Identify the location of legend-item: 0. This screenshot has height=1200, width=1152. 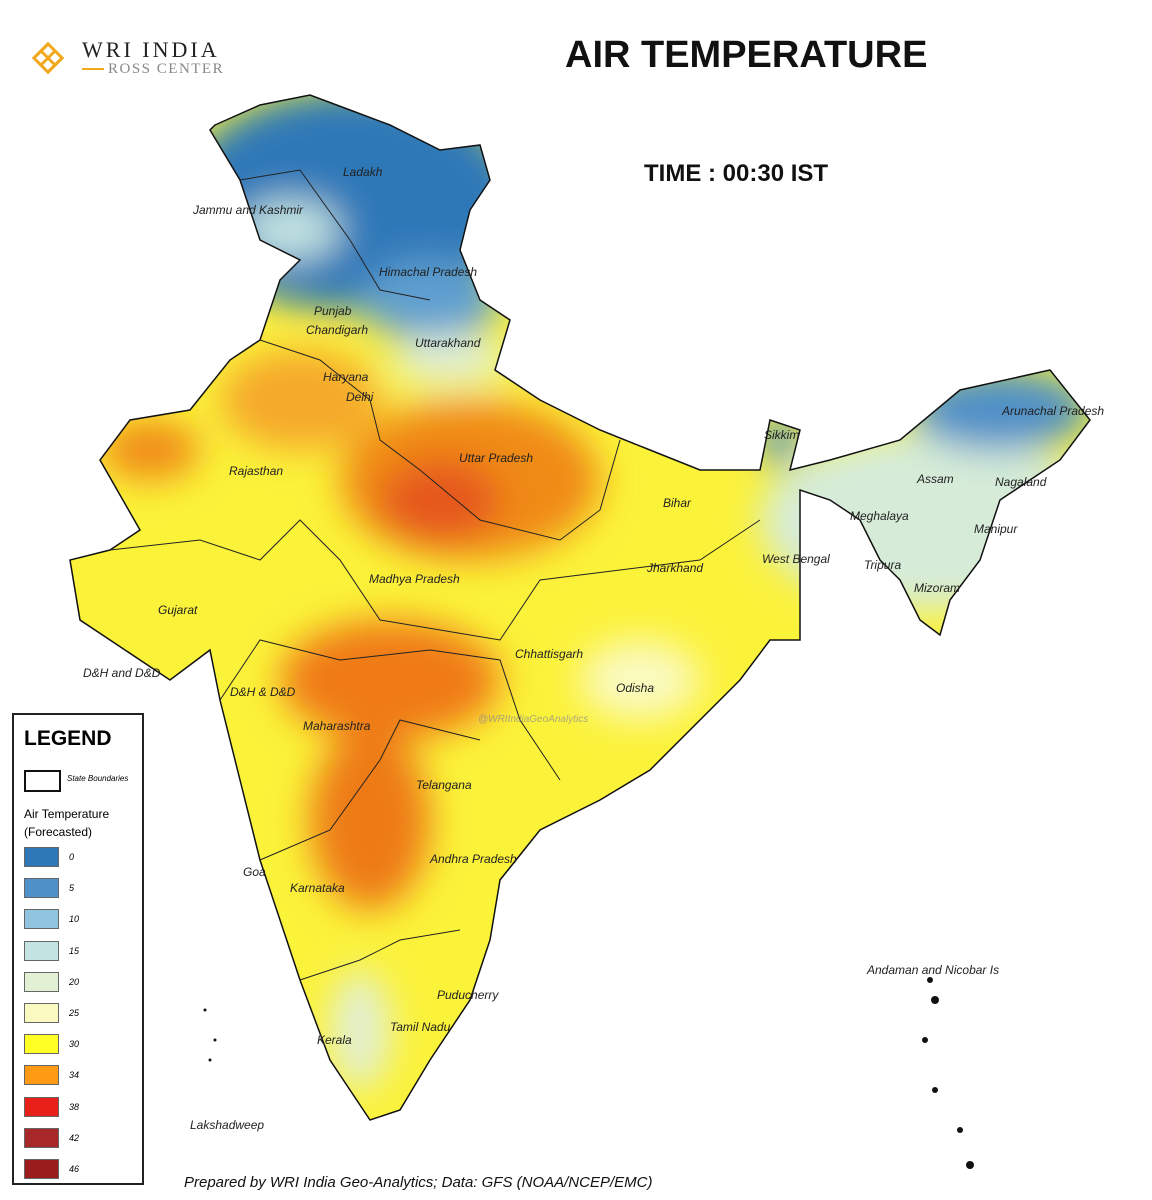
(49, 857).